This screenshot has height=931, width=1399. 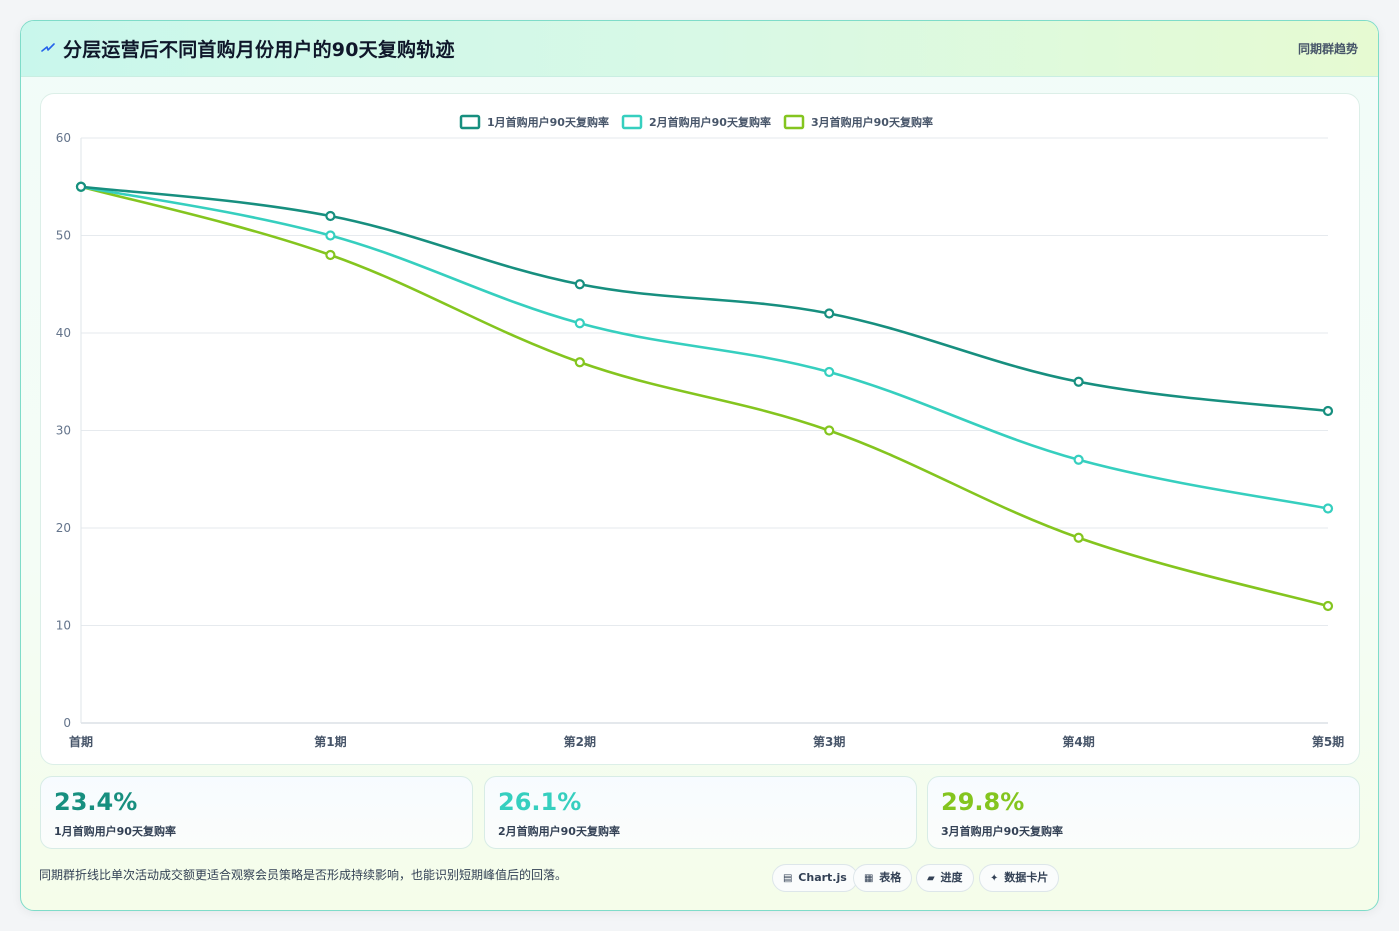 What do you see at coordinates (1327, 49) in the screenshot?
I see `header-tag: 同期群趋势` at bounding box center [1327, 49].